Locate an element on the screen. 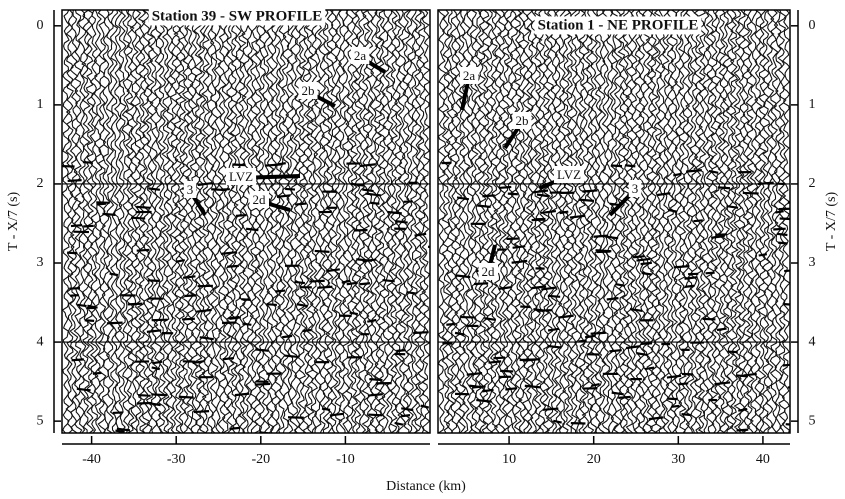  y-tick-label: 0 is located at coordinates (812, 25).